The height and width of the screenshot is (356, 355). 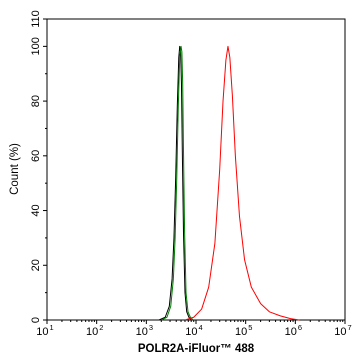 What do you see at coordinates (36, 210) in the screenshot?
I see `y-tick-label: 40` at bounding box center [36, 210].